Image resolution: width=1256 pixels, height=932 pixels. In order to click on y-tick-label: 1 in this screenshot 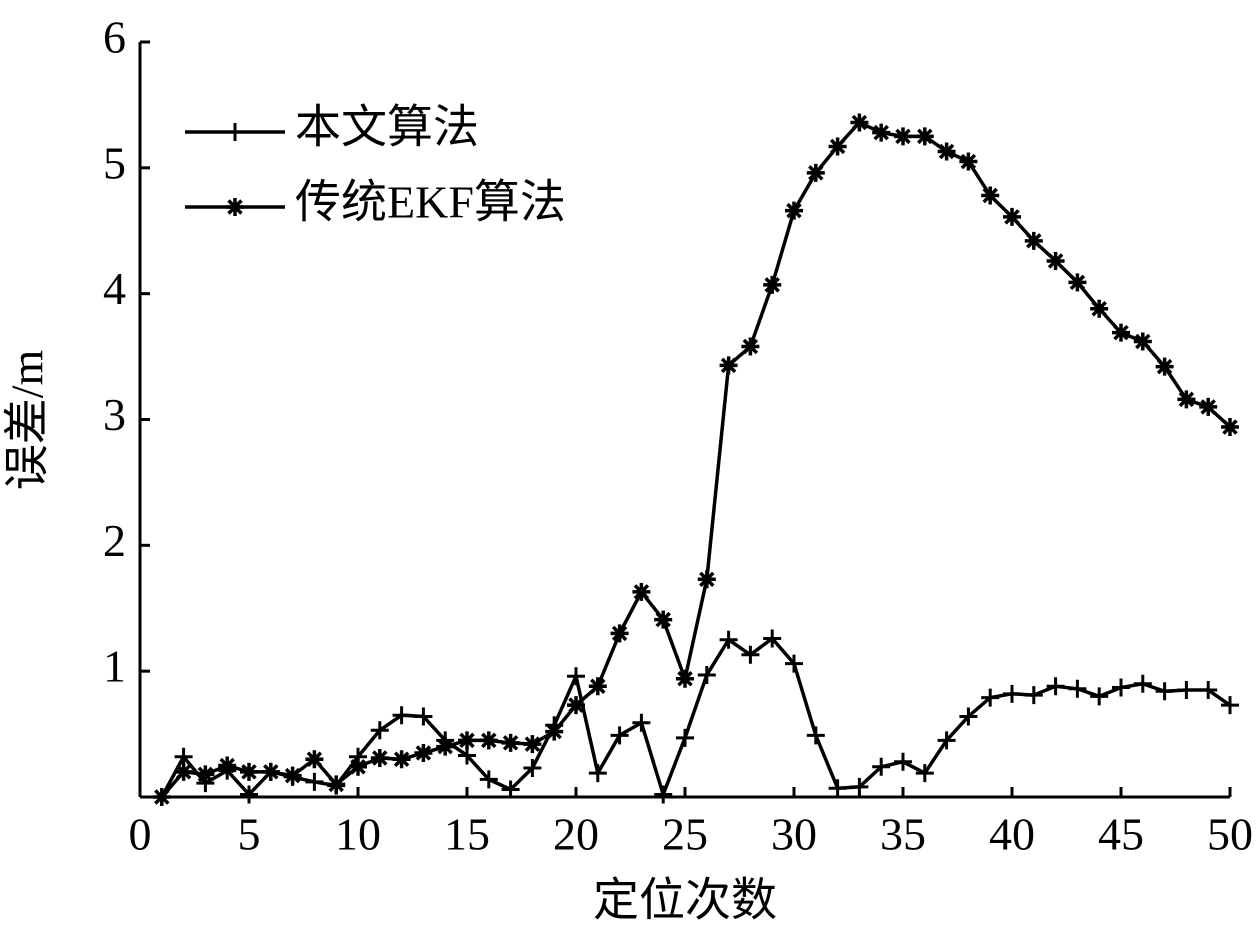, I will do `click(114, 666)`.